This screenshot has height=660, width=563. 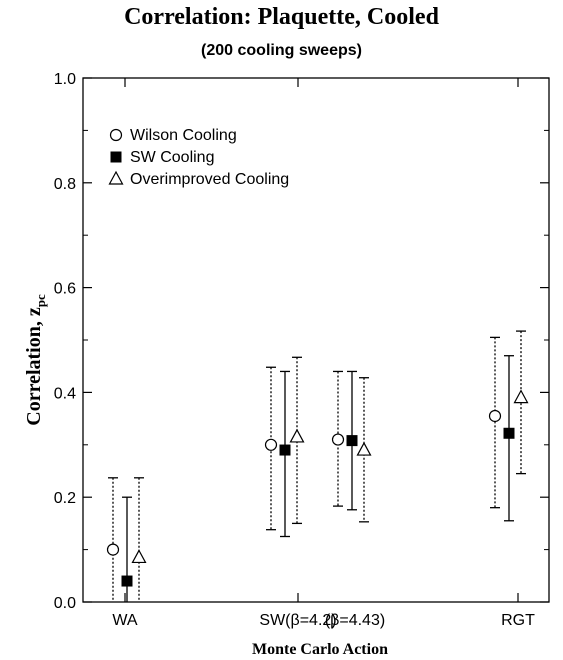 What do you see at coordinates (65, 79) in the screenshot?
I see `y-tick-label: 1.0` at bounding box center [65, 79].